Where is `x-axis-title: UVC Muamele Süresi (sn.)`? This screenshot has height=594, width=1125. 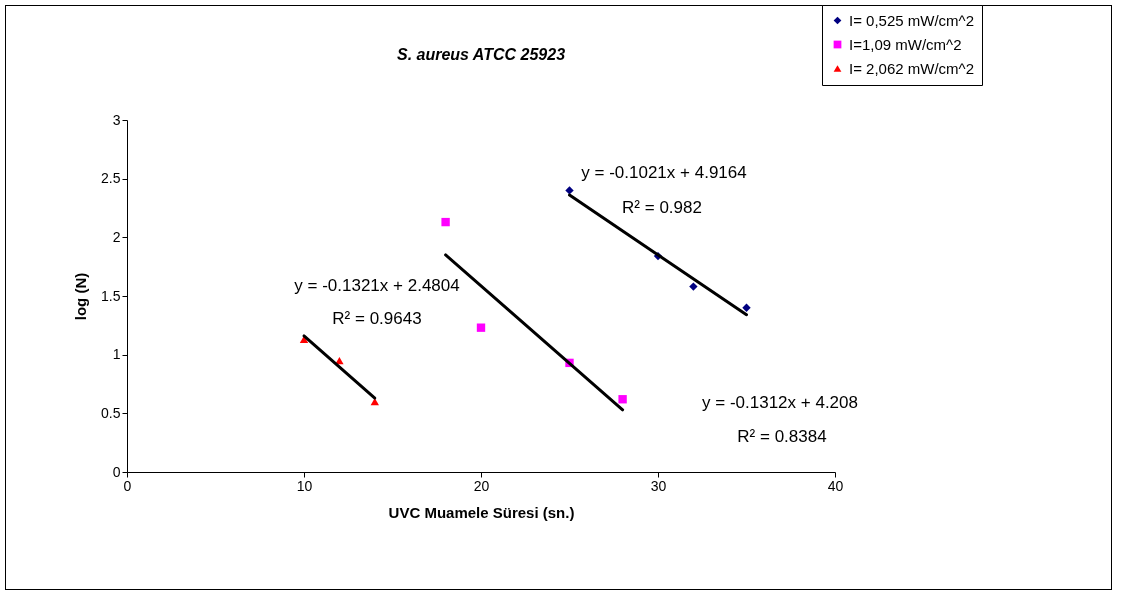
x-axis-title: UVC Muamele Süresi (sn.) is located at coordinates (481, 512).